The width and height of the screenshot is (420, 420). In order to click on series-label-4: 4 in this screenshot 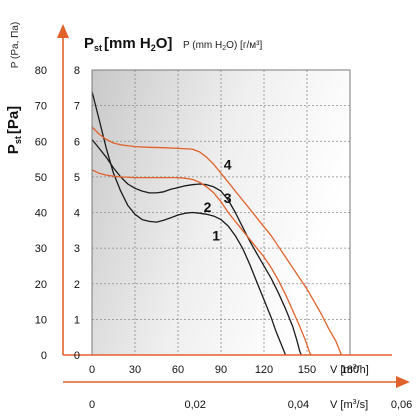, I will do `click(228, 164)`.